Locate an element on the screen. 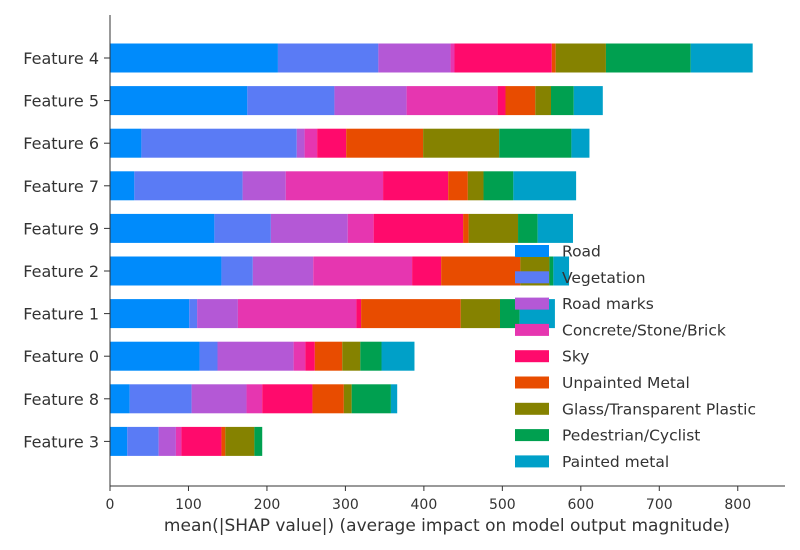 Image resolution: width=800 pixels, height=550 pixels. legend-label: Pedestrian/Cyclist is located at coordinates (631, 436).